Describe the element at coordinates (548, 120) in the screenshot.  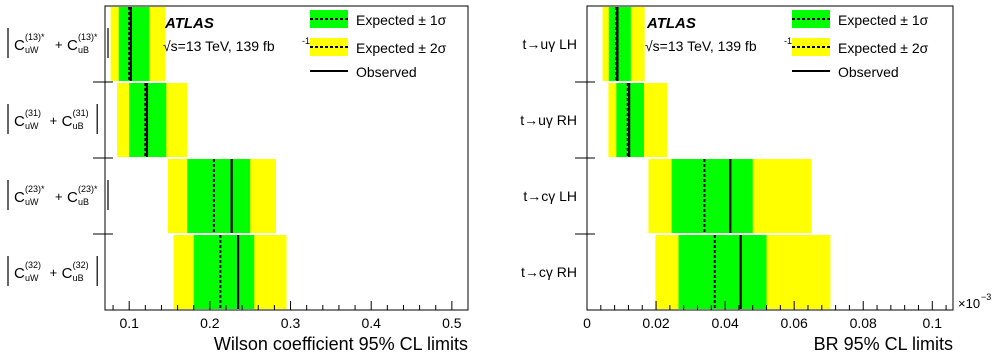
I see `row-label-1: t→uγ RH` at that location.